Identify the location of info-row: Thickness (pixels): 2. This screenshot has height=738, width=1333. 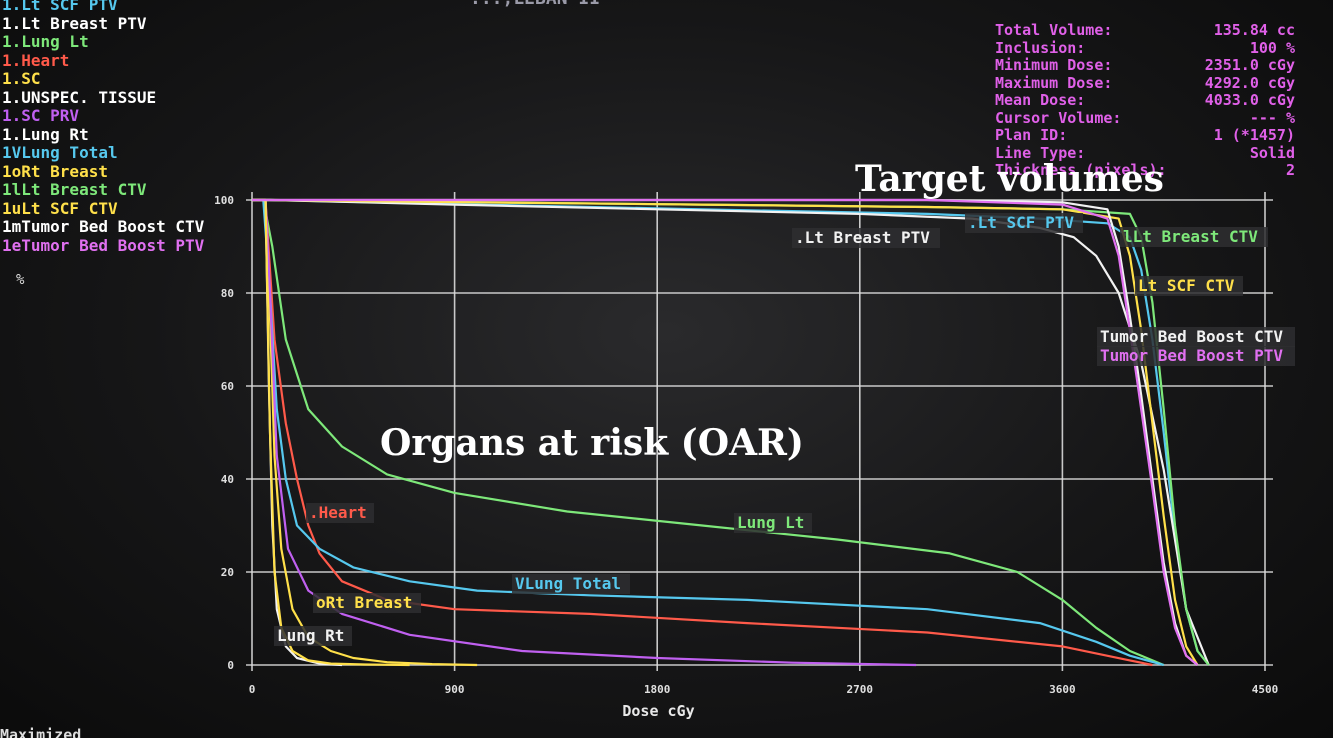
(1145, 170).